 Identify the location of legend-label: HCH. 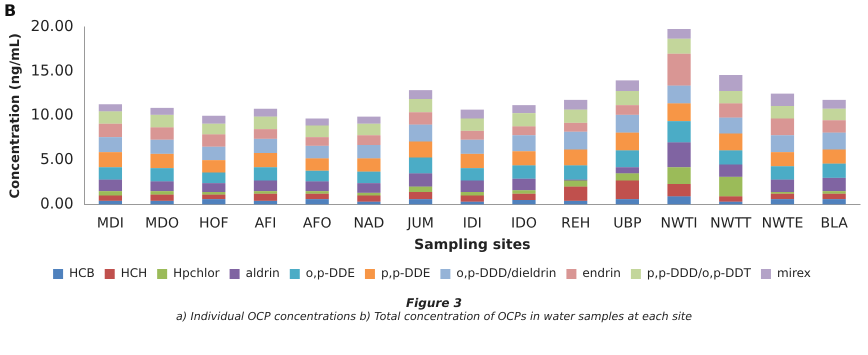
(134, 273).